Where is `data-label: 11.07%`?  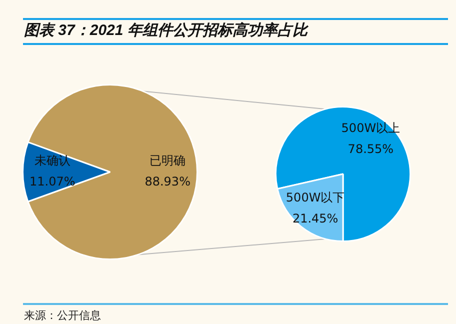 data-label: 11.07% is located at coordinates (53, 181).